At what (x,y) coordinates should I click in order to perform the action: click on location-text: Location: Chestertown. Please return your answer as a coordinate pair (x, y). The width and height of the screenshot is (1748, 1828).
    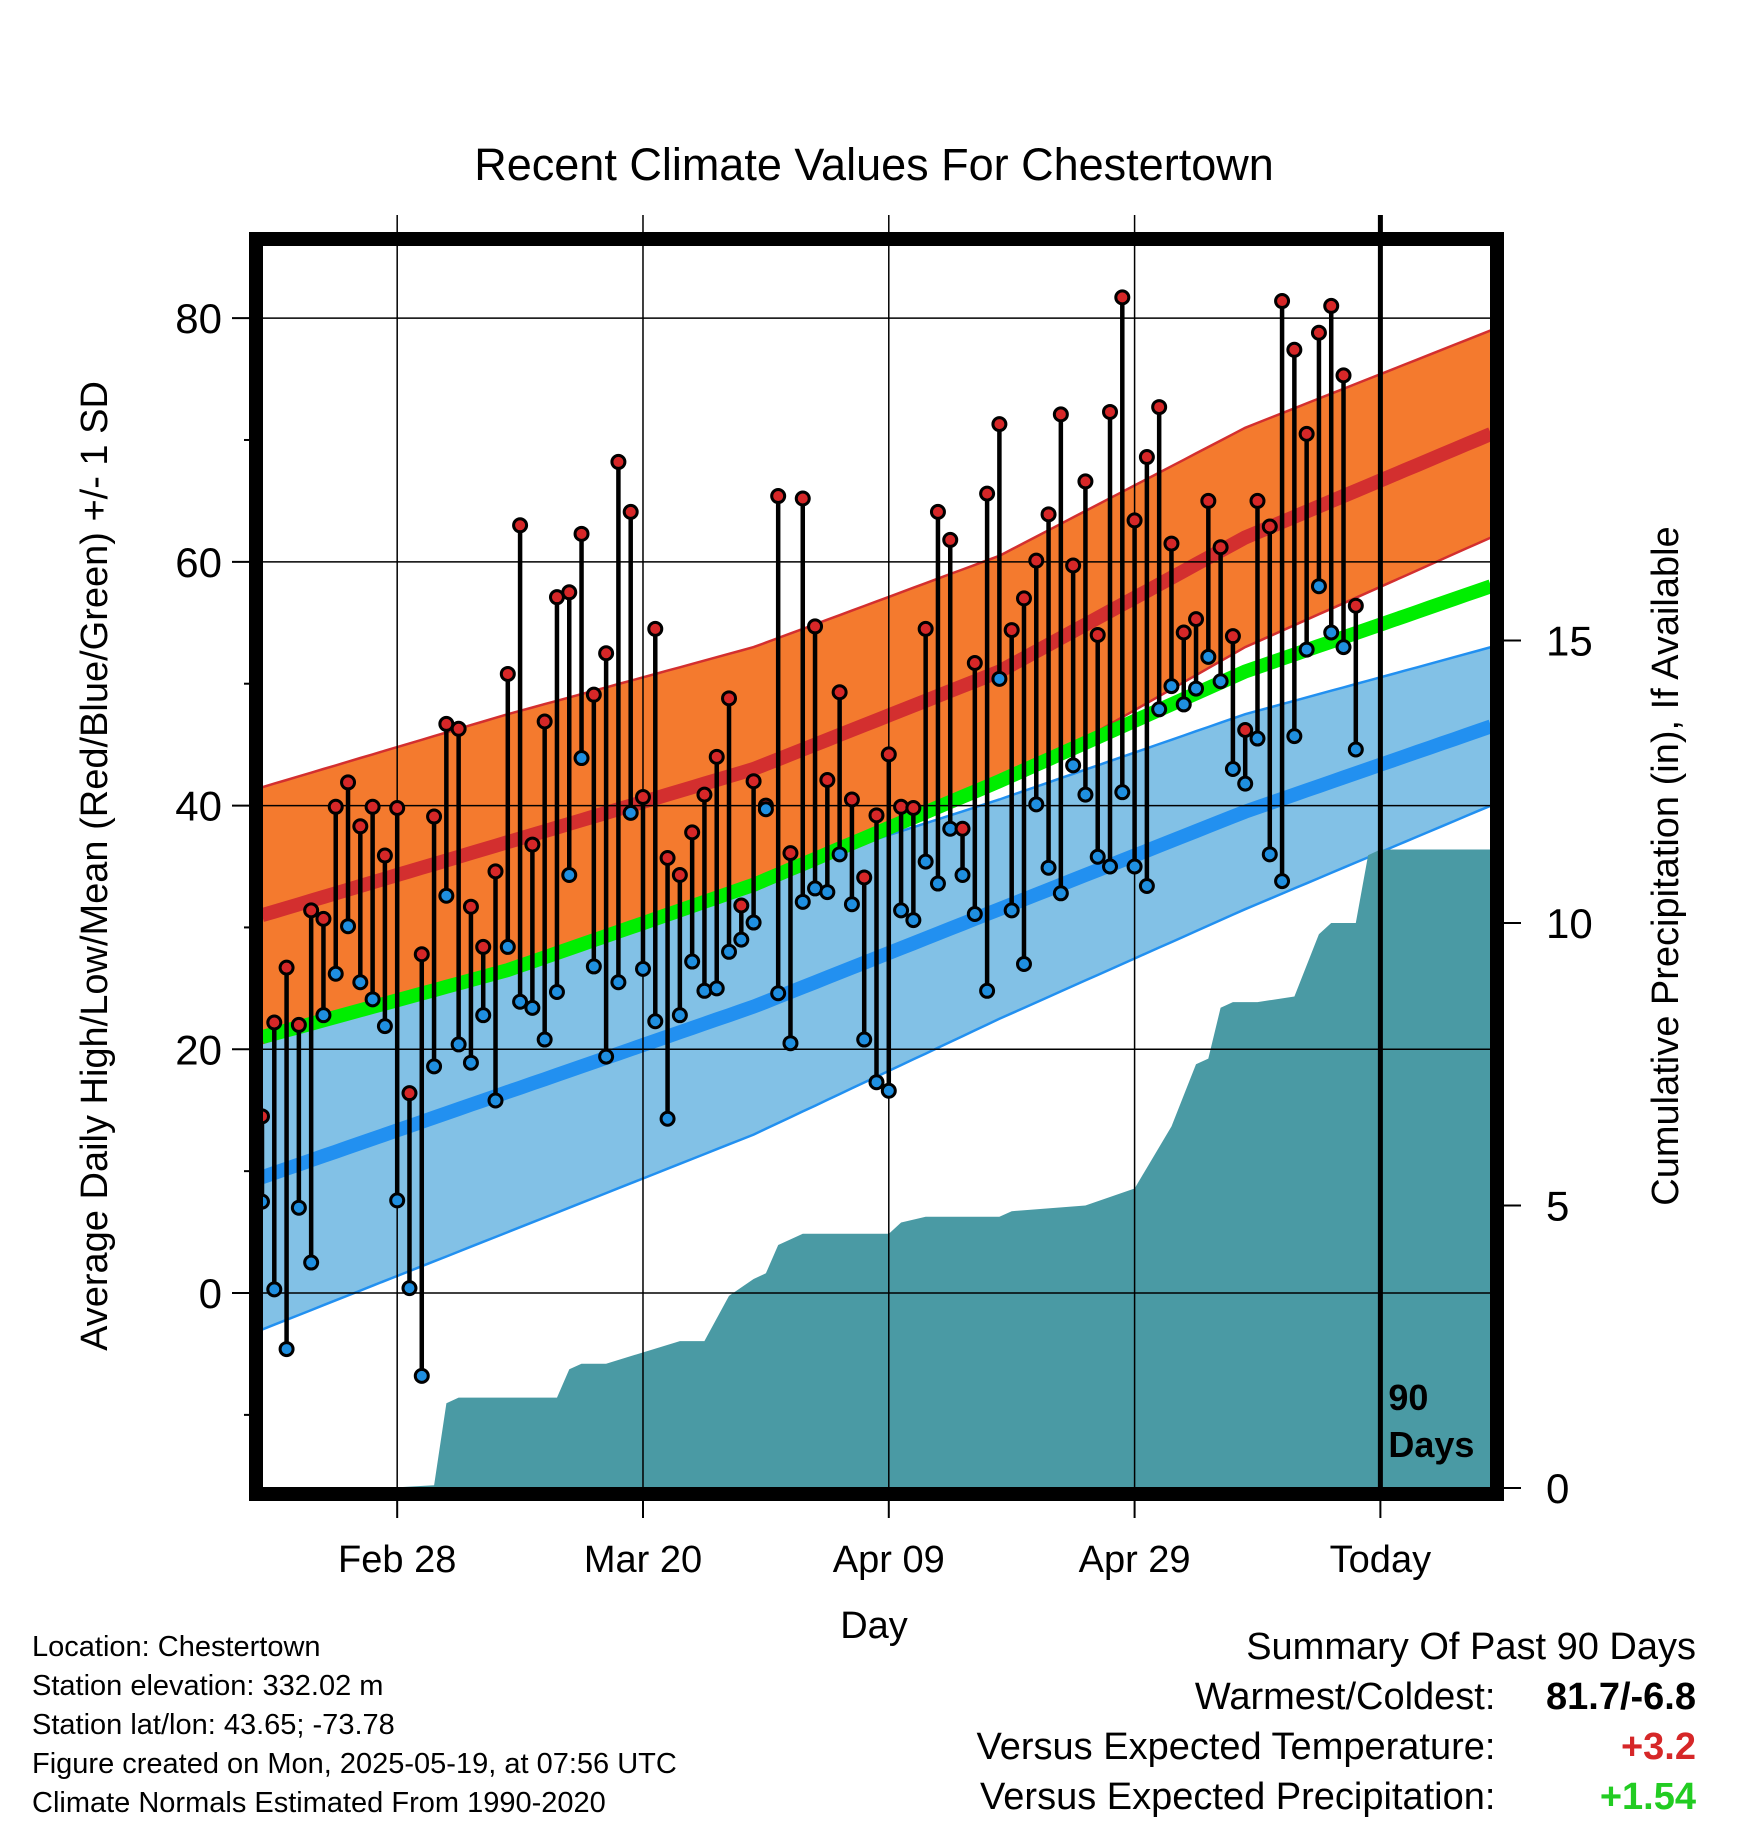
    Looking at the image, I should click on (176, 1647).